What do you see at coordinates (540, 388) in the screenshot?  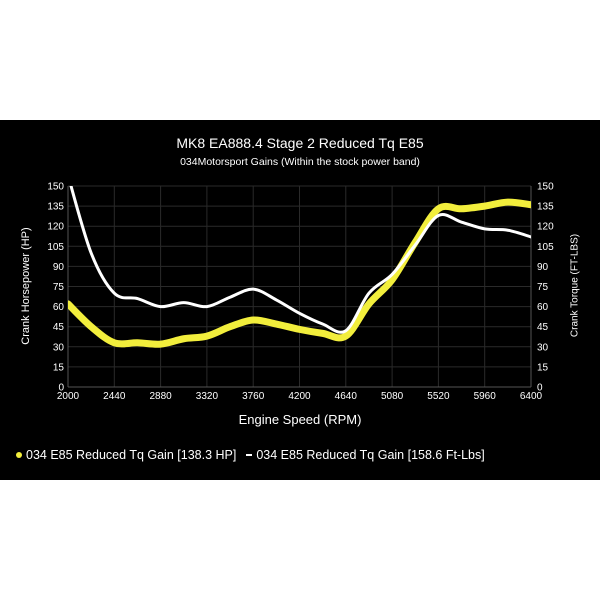 I see `y2-tick-label: 0` at bounding box center [540, 388].